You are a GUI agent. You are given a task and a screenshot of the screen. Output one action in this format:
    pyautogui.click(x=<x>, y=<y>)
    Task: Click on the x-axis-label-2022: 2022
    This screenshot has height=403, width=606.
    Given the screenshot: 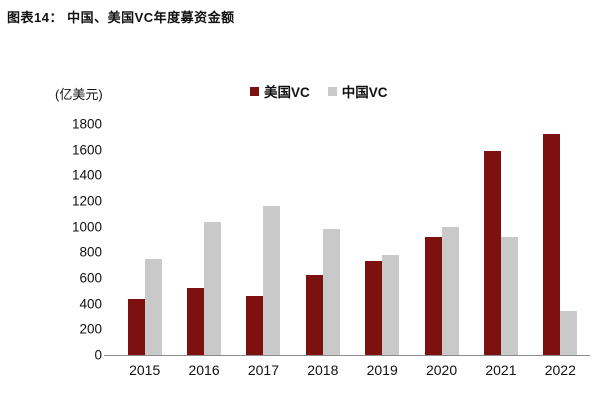 What is the action you would take?
    pyautogui.click(x=560, y=370)
    